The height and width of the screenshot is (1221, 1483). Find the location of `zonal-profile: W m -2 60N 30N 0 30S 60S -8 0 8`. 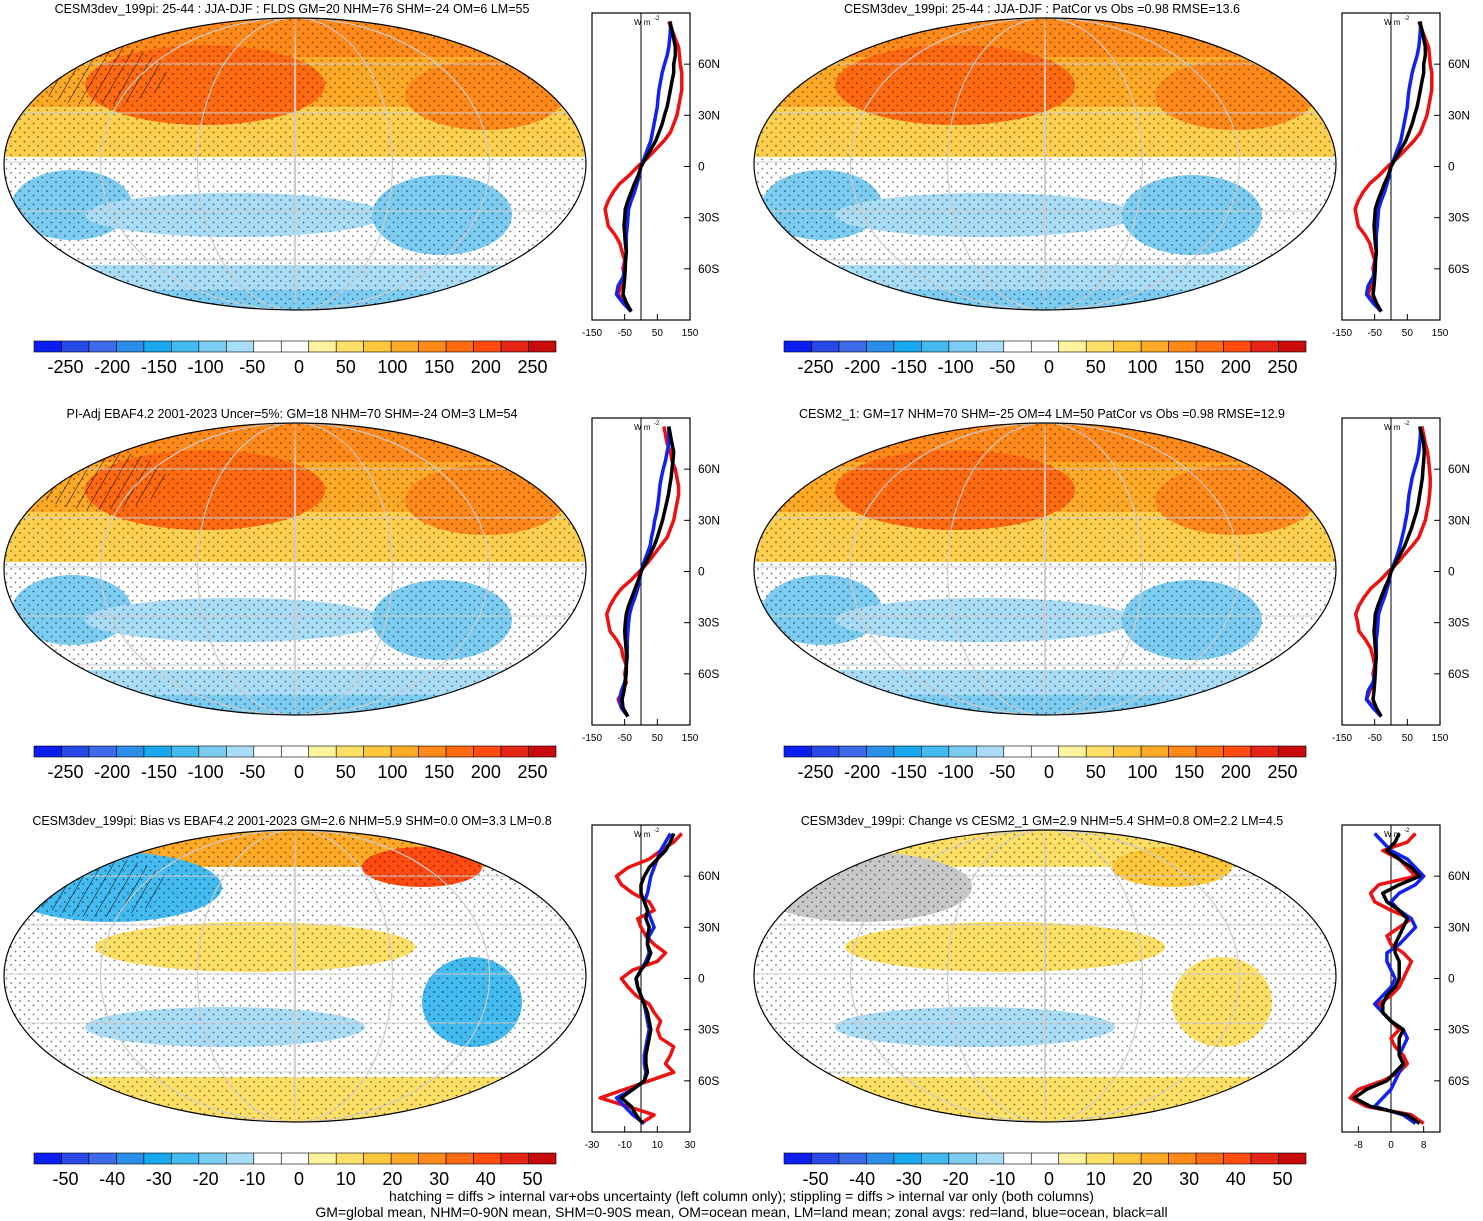

zonal-profile: W m -2 60N 30N 0 30S 60S -8 0 8 is located at coordinates (1405, 987).